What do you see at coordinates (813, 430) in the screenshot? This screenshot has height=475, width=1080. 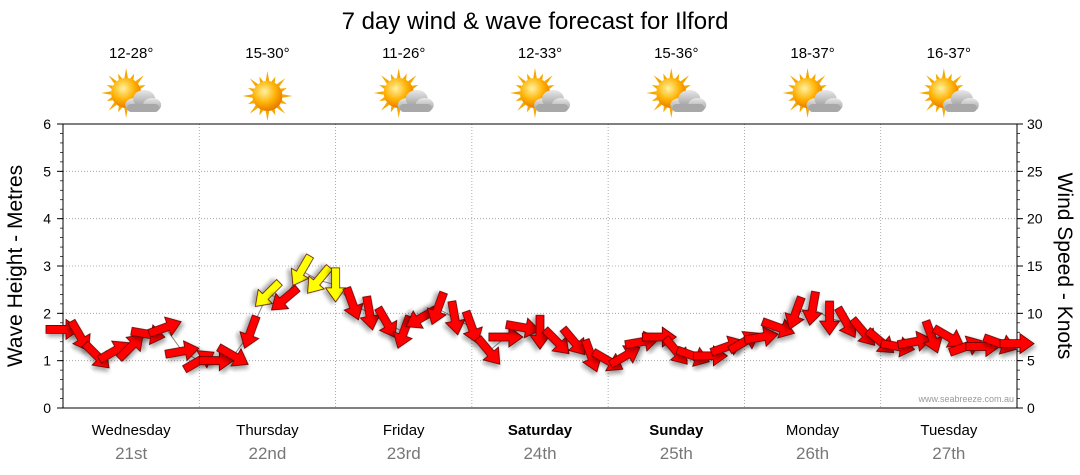 I see `day-name-label: Monday` at bounding box center [813, 430].